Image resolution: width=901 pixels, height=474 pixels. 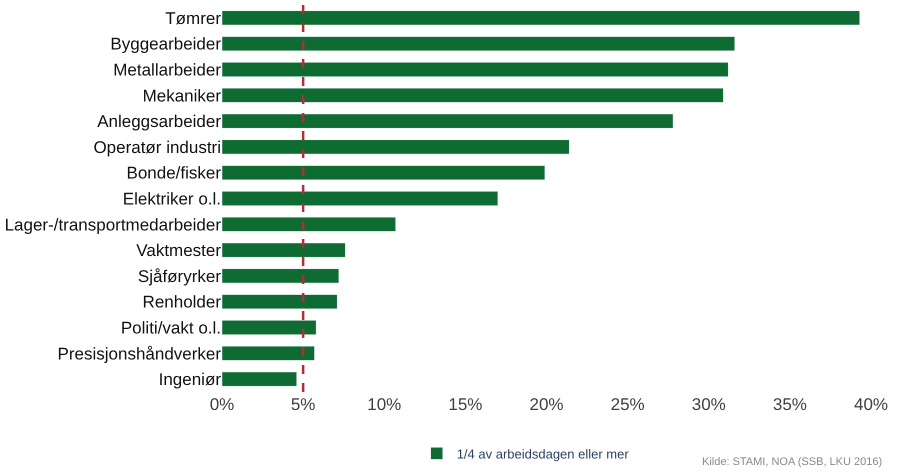 I want to click on x-tick-label: 25%, so click(x=627, y=404).